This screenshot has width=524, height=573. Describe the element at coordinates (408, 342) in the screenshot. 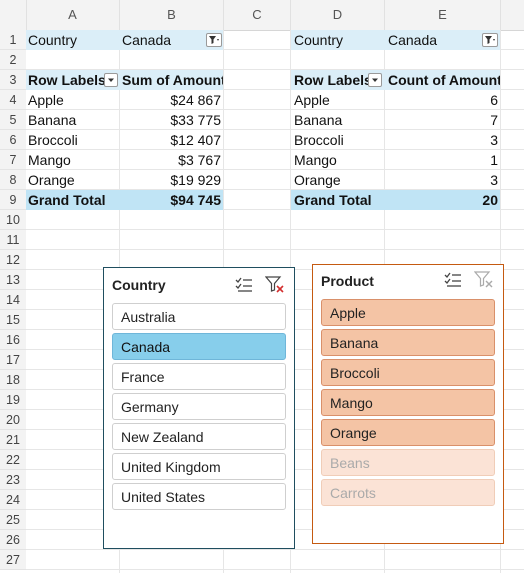

I see `product-slicer-item: Banana` at that location.